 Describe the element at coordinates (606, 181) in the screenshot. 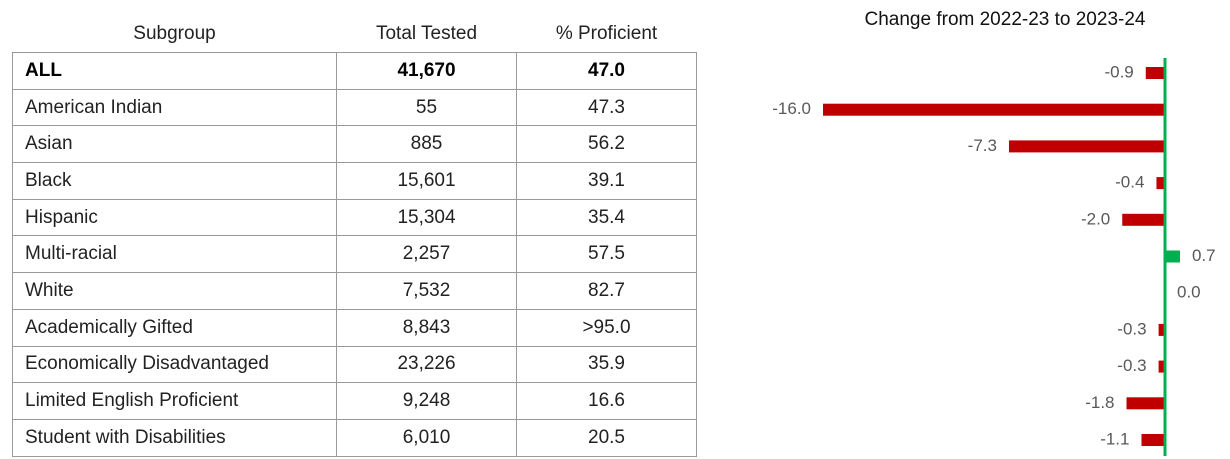

I see `table-cell: 39.1` at that location.